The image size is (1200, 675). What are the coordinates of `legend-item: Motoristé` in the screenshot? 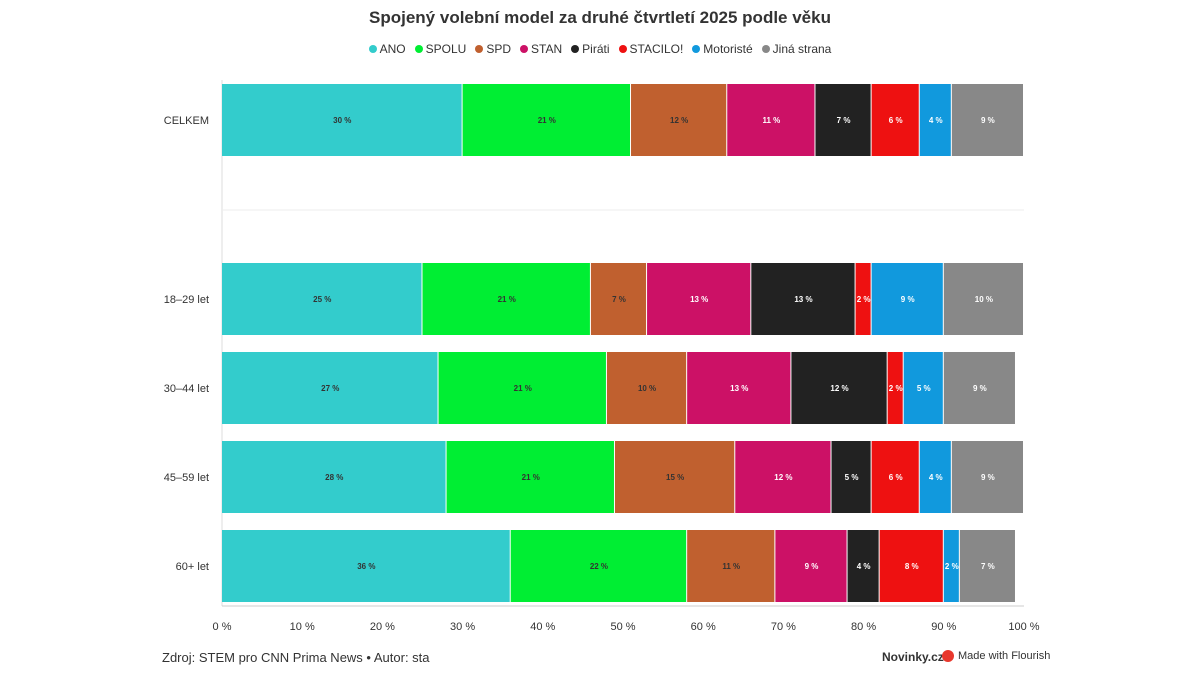 It's located at (722, 49).